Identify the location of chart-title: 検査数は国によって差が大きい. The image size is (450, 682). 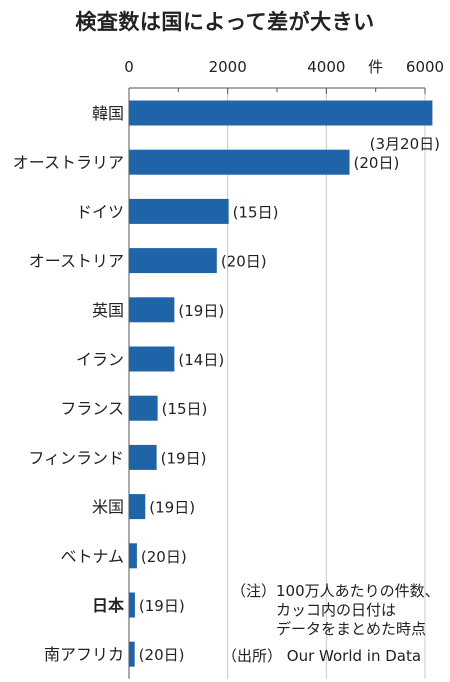
(225, 22).